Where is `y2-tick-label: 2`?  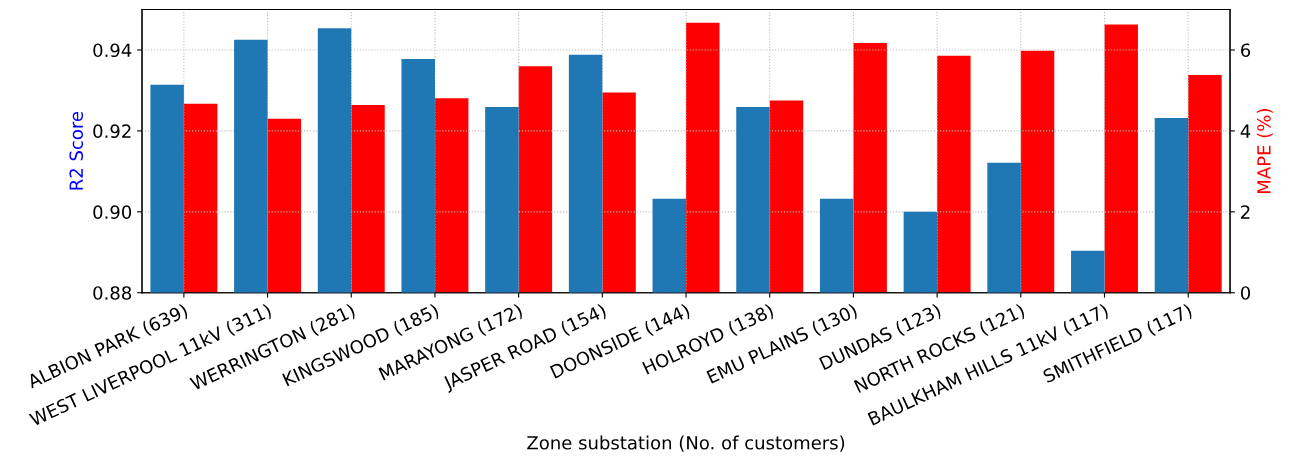
y2-tick-label: 2 is located at coordinates (1245, 212).